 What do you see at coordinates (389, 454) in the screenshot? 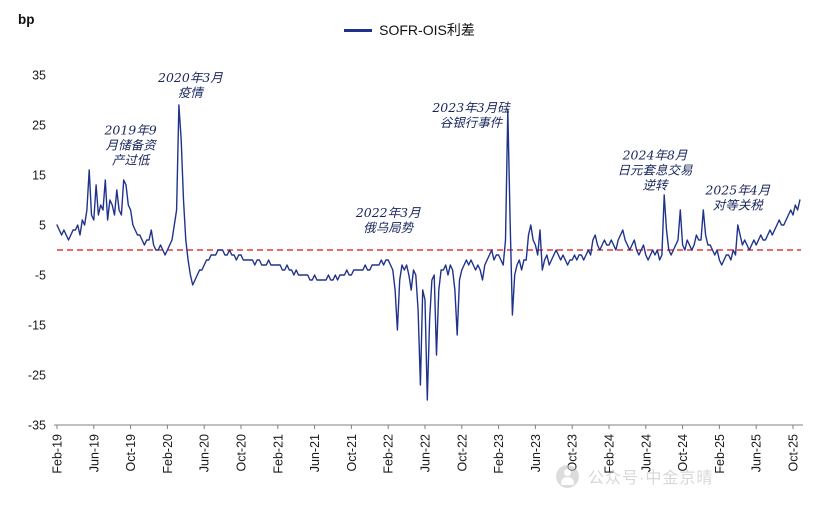
I see `x-tick-label: Feb-22` at bounding box center [389, 454].